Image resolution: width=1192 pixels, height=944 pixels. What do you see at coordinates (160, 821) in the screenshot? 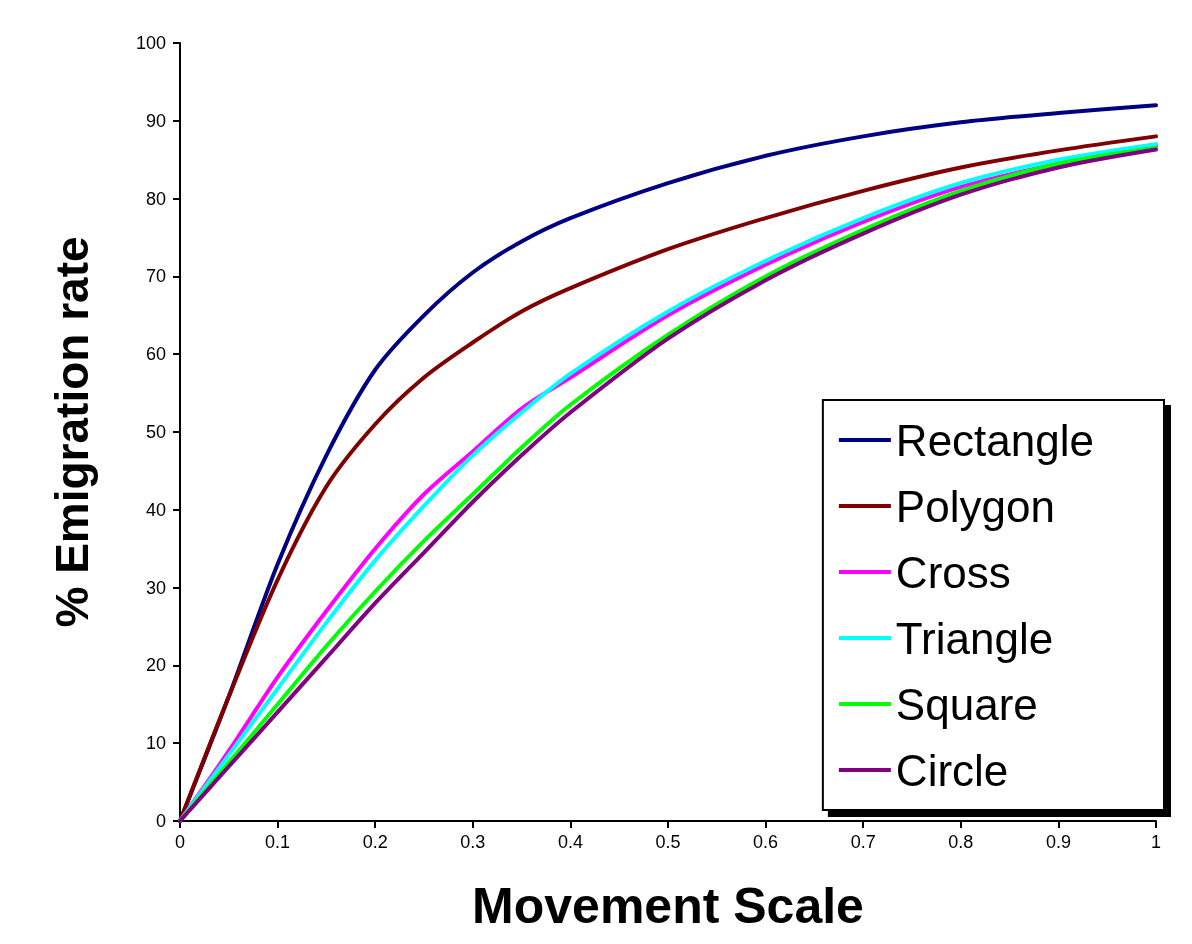
I see `y-tick-label: 0` at bounding box center [160, 821].